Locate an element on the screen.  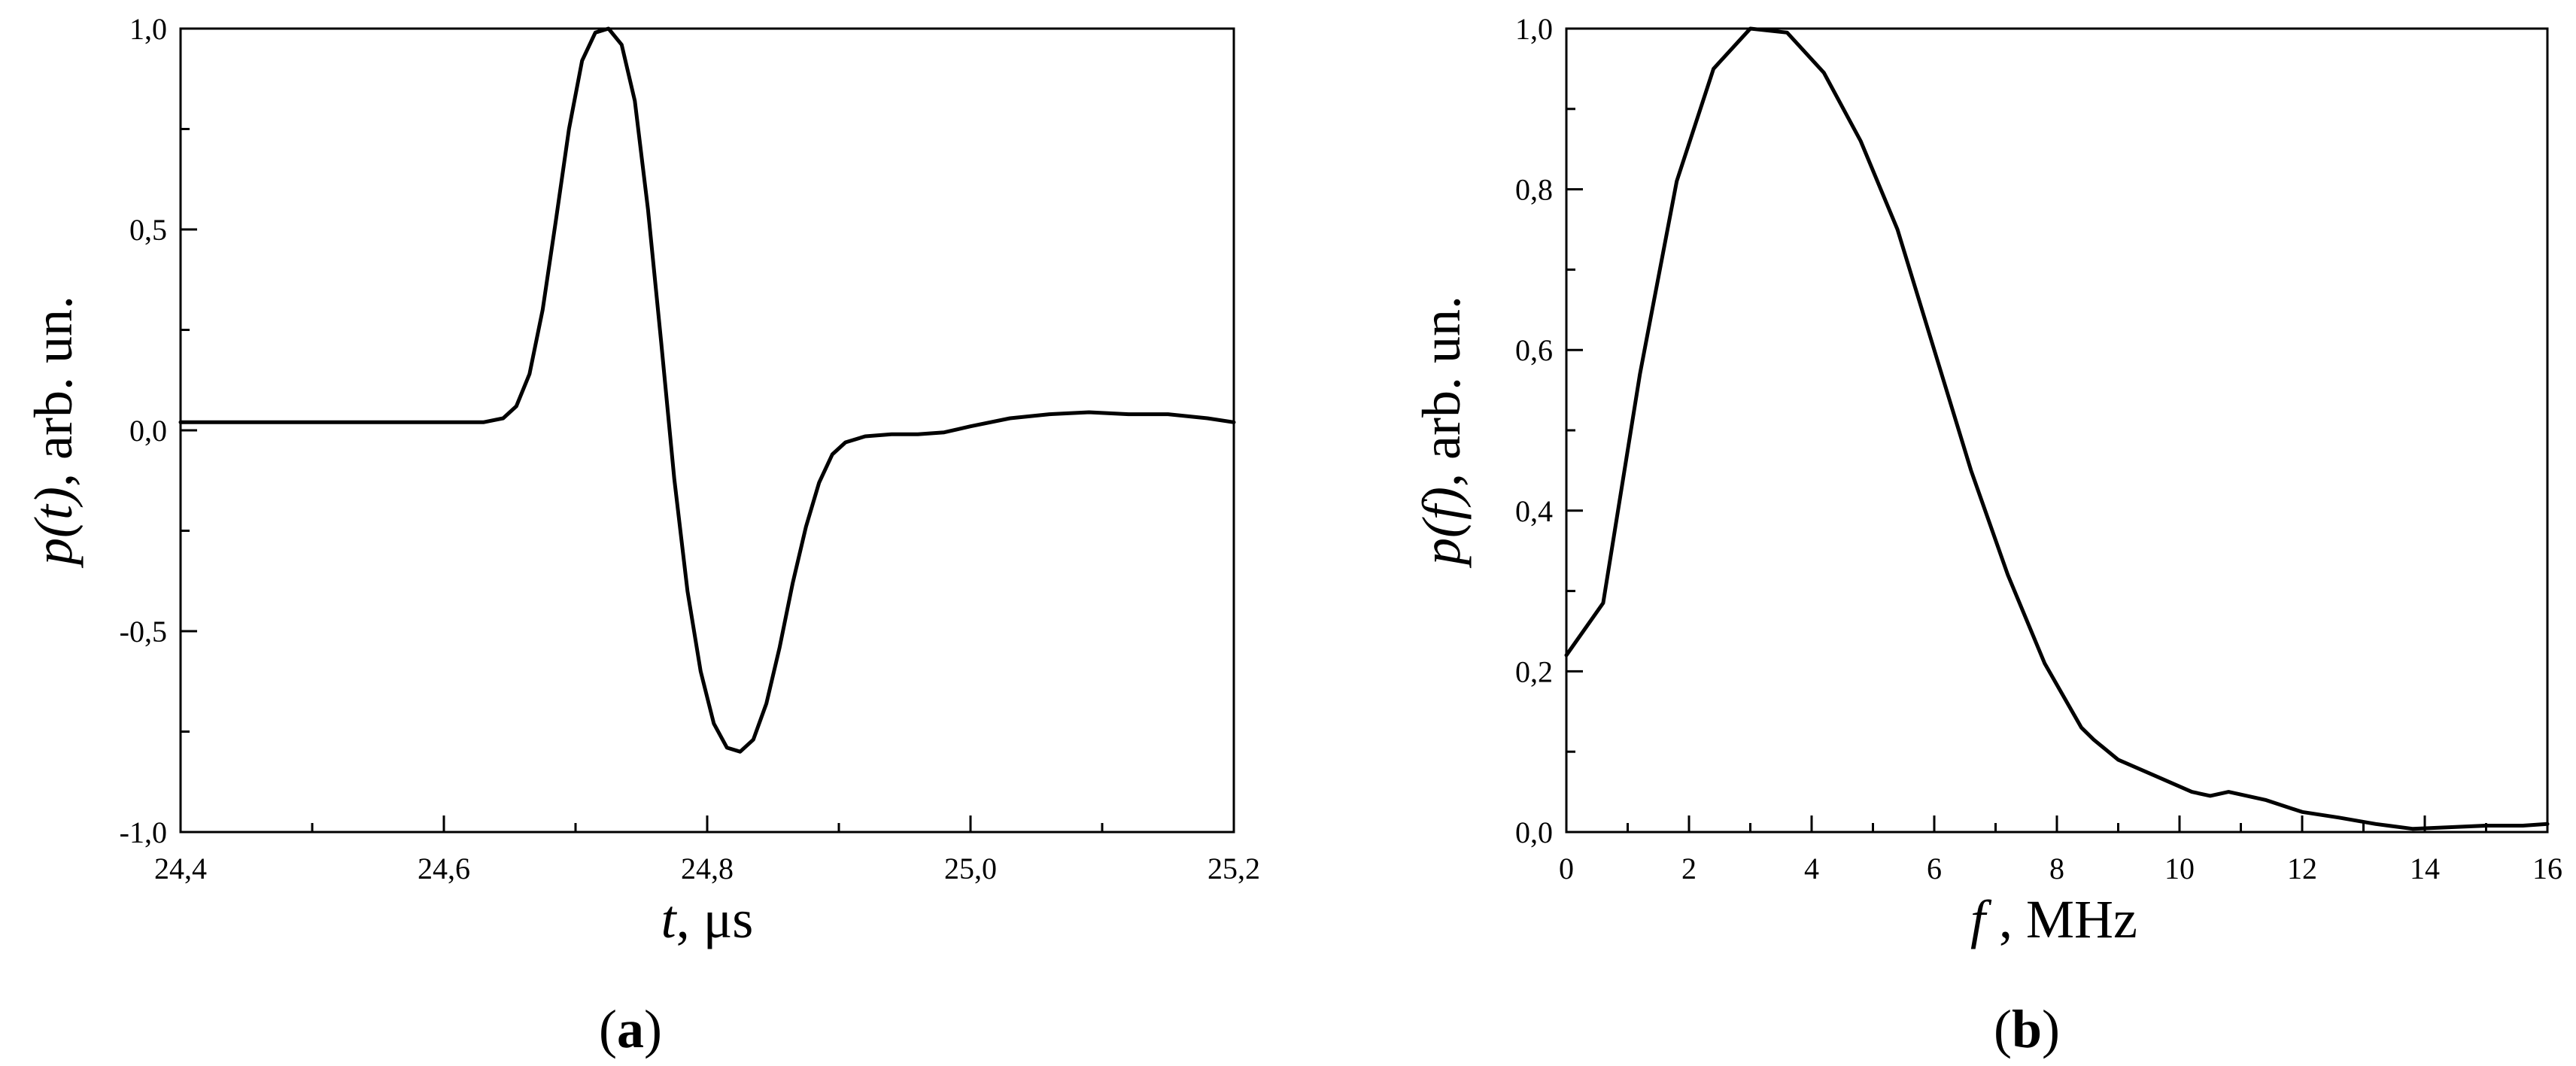
x-tick-label: 12 is located at coordinates (2302, 869).